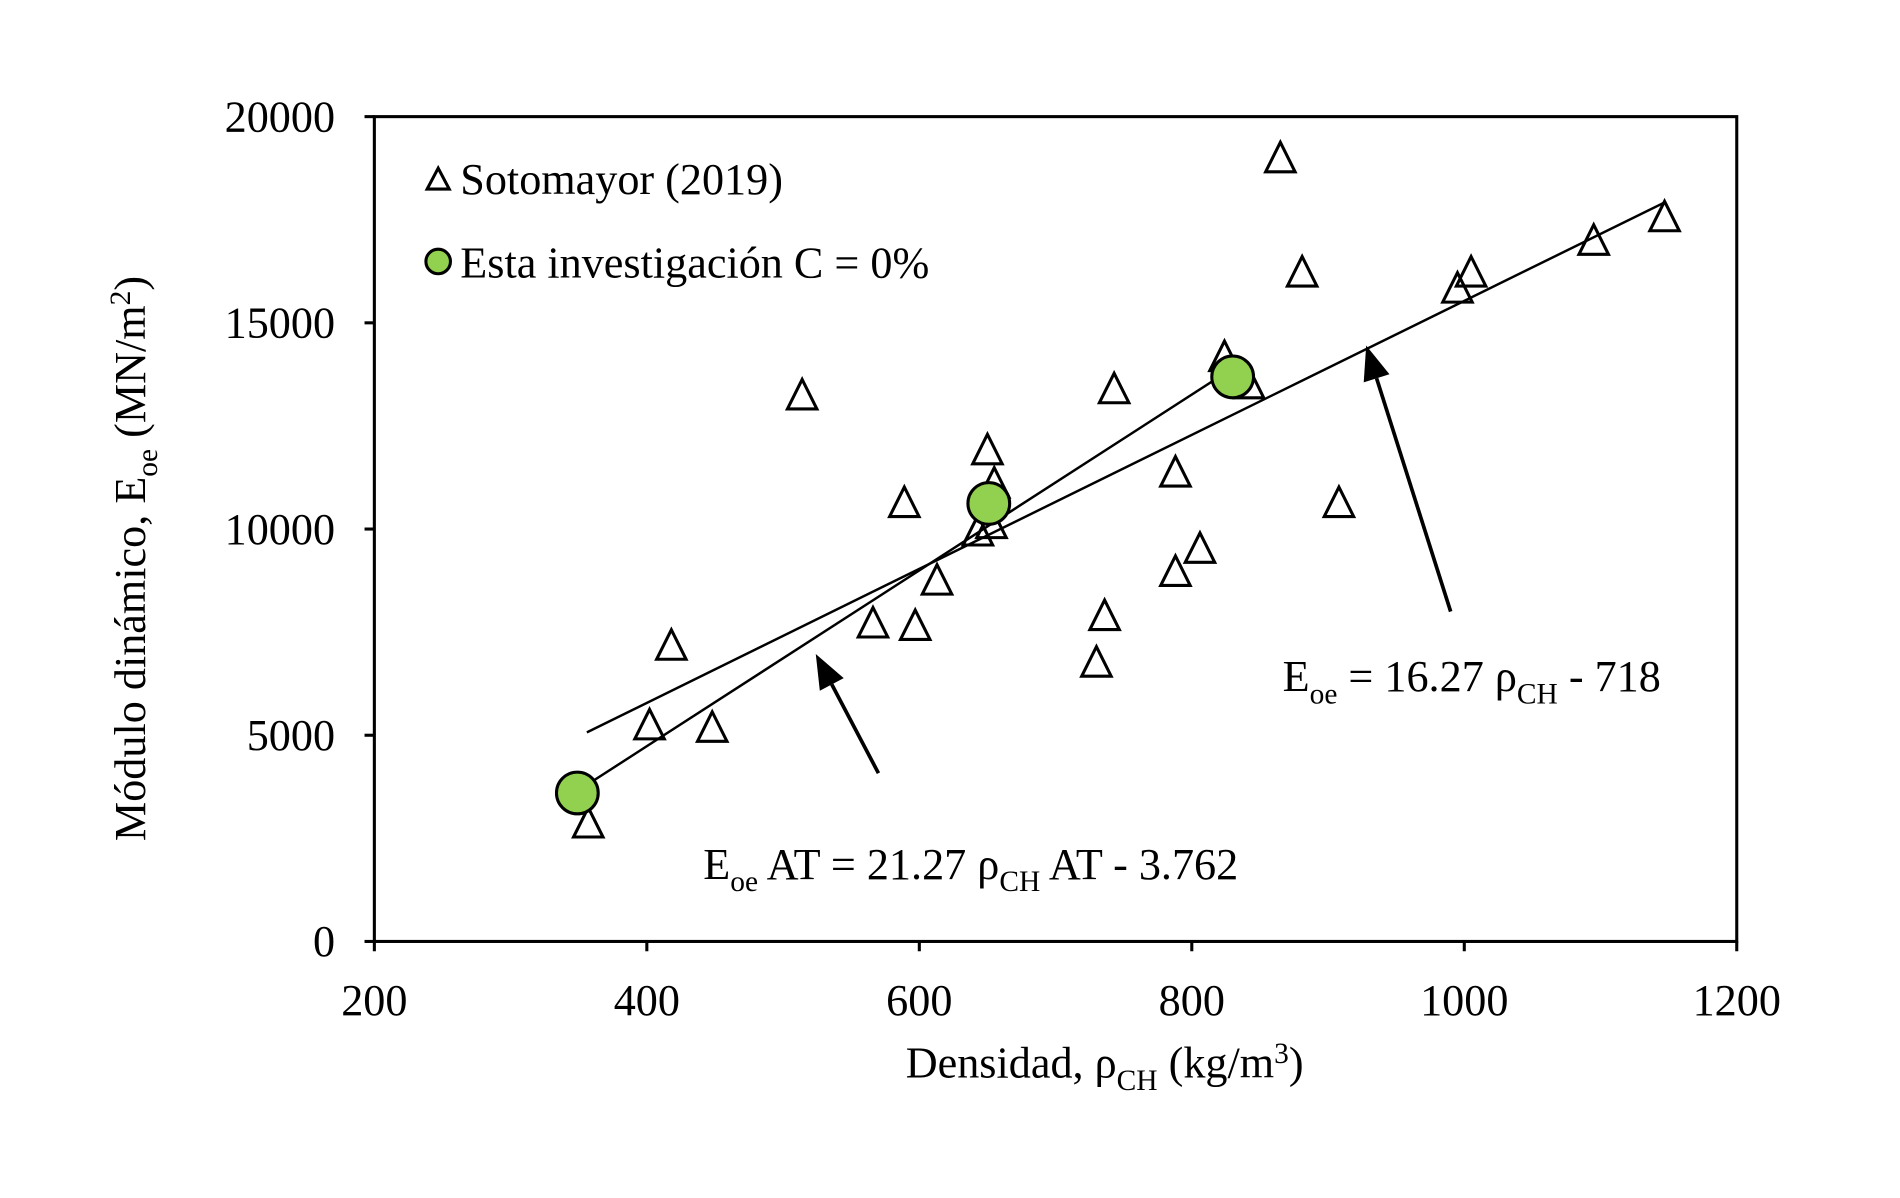 The image size is (1900, 1198). Describe the element at coordinates (280, 116) in the screenshot. I see `y-tick-label: 20000` at that location.